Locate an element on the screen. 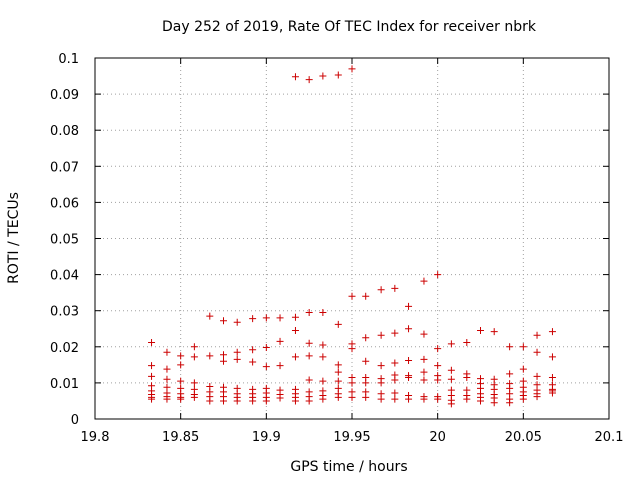 The width and height of the screenshot is (640, 485). x-tick-label: 19.8 is located at coordinates (95, 437).